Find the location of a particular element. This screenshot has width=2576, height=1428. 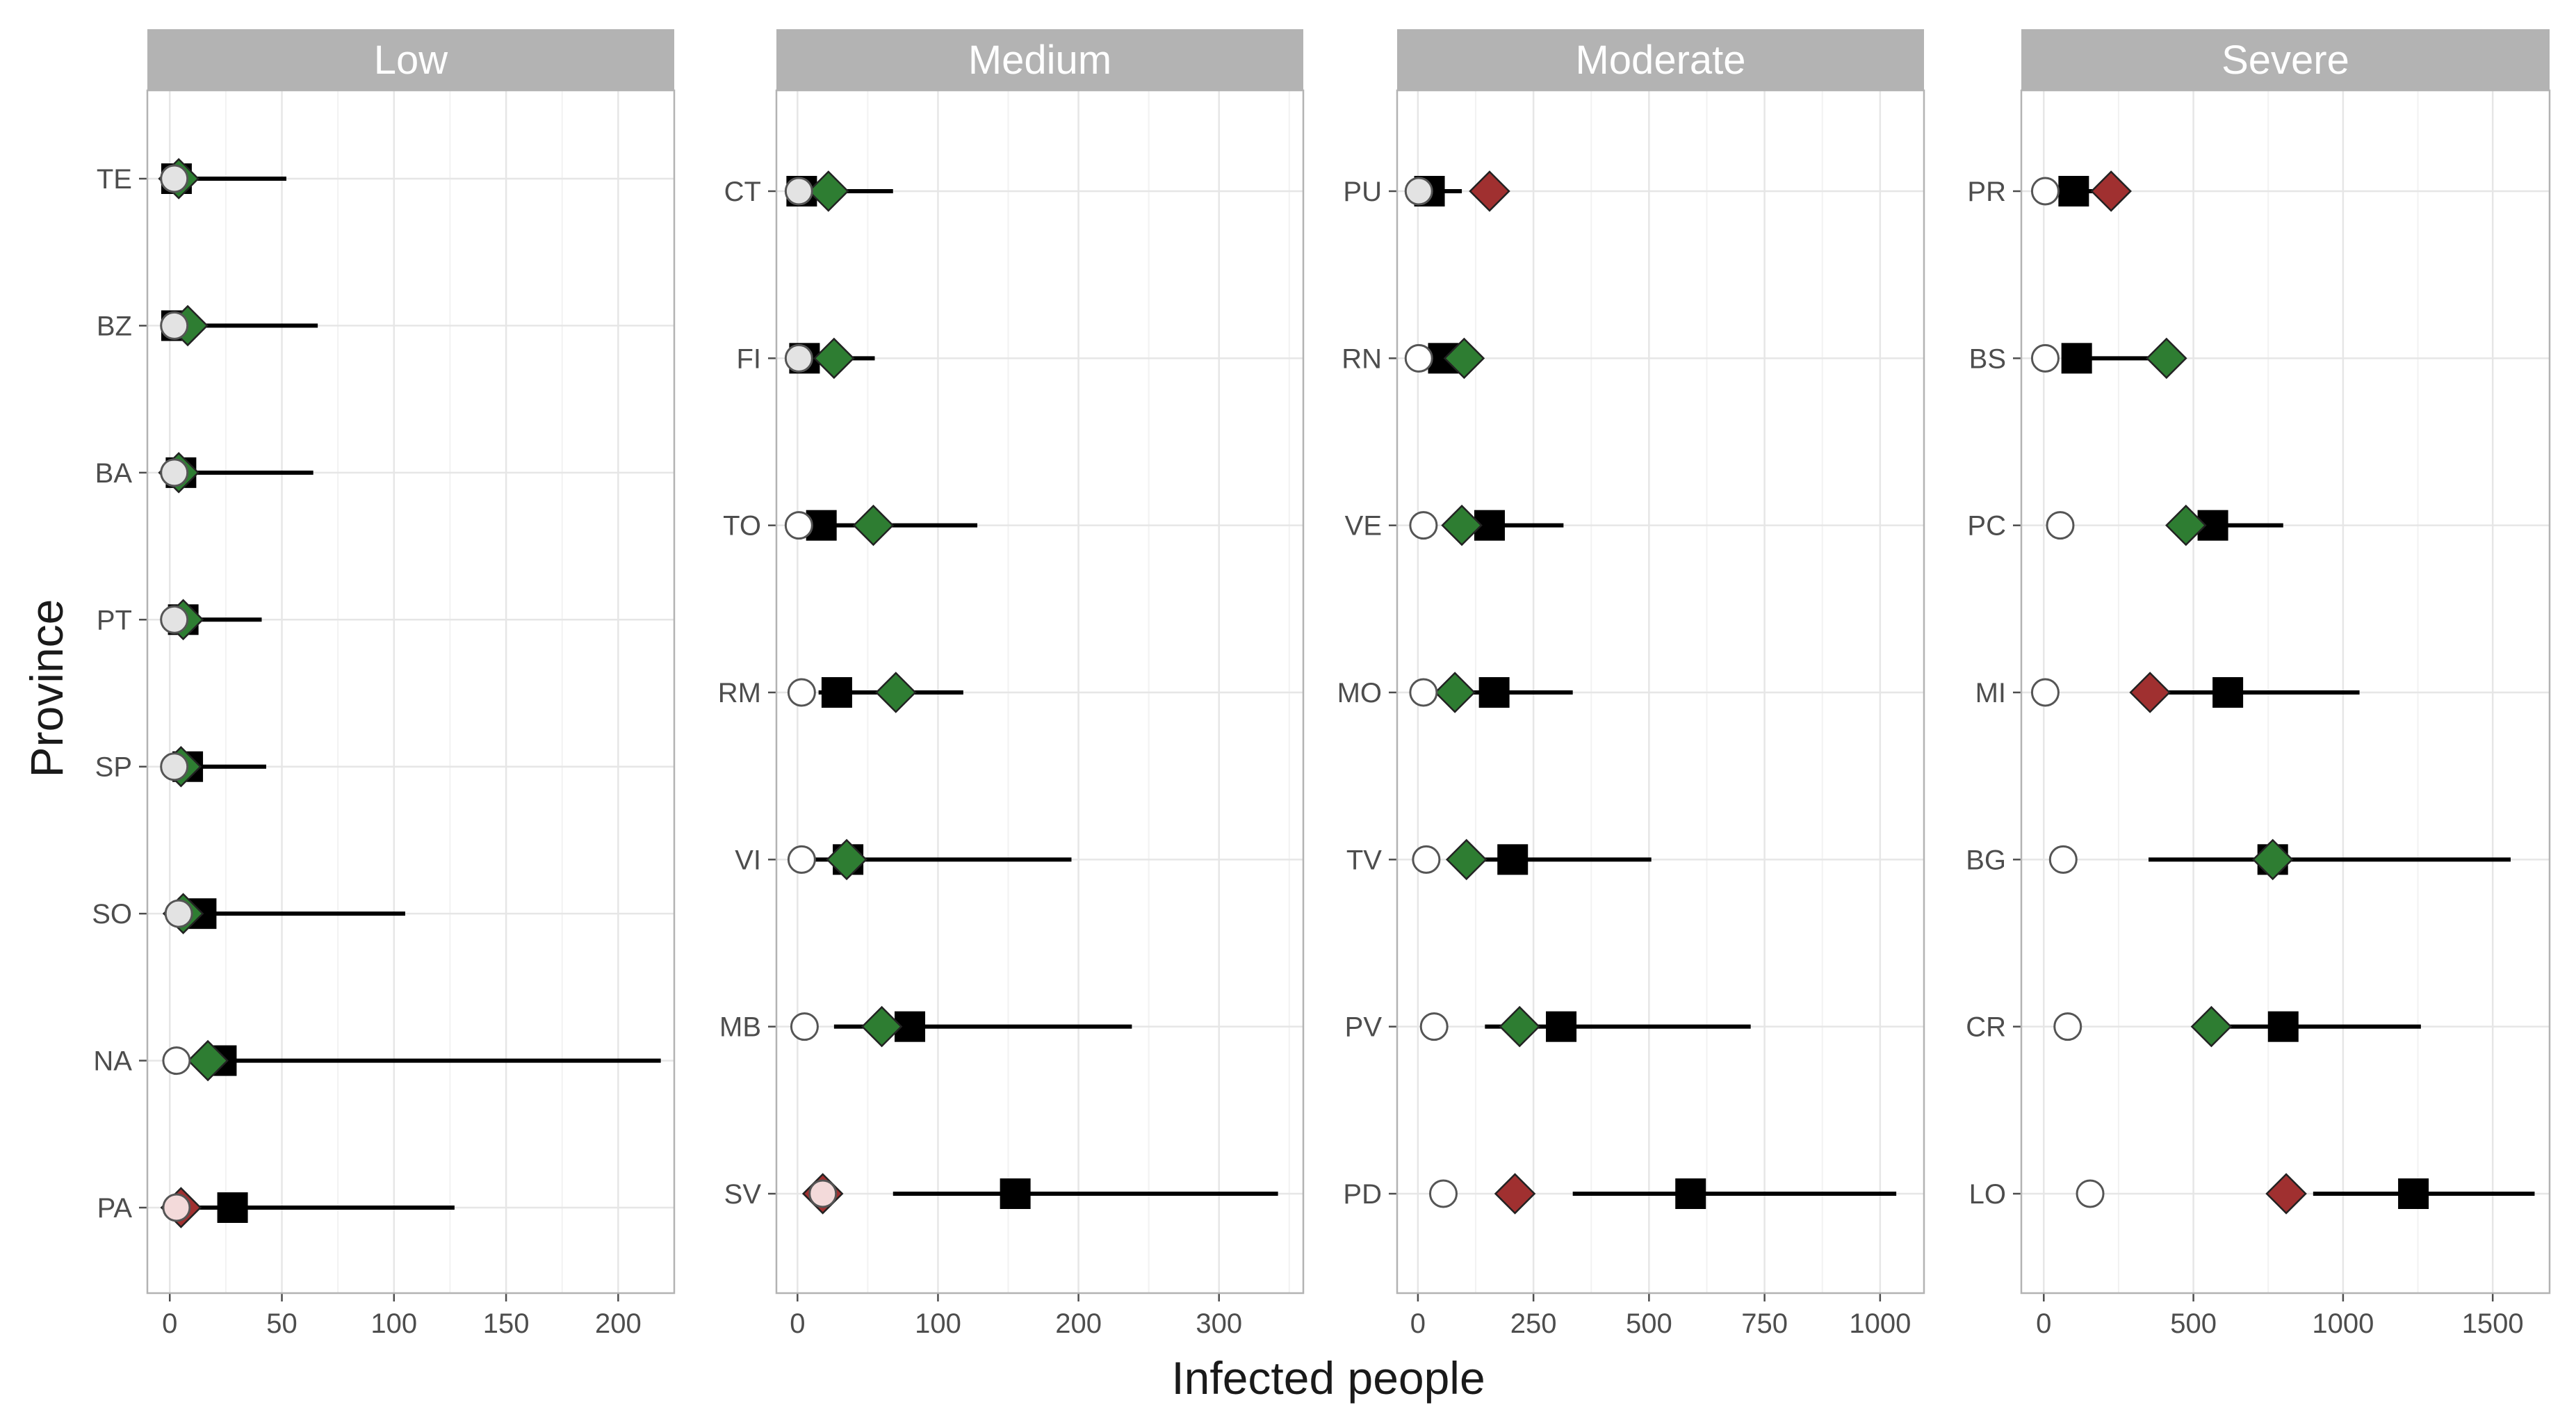

row-pc: PC is located at coordinates (2258, 525).